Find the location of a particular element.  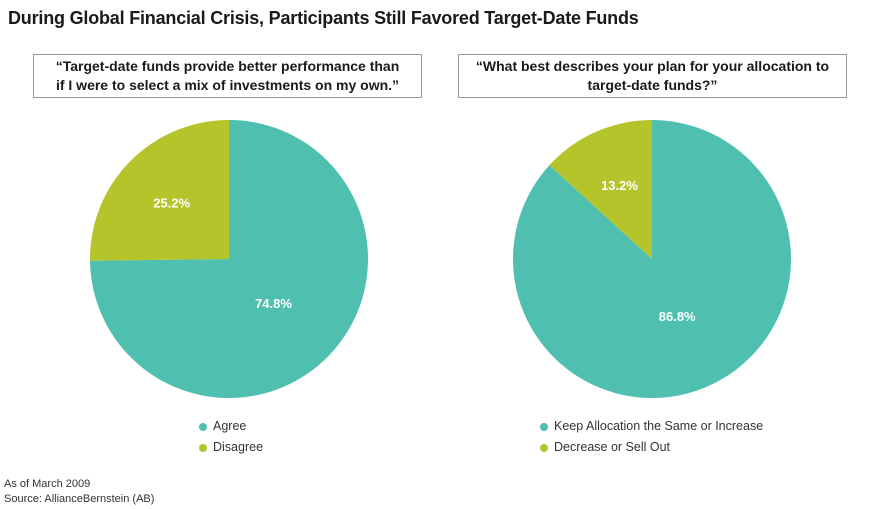

legend-item-agree: Agree is located at coordinates (231, 426).